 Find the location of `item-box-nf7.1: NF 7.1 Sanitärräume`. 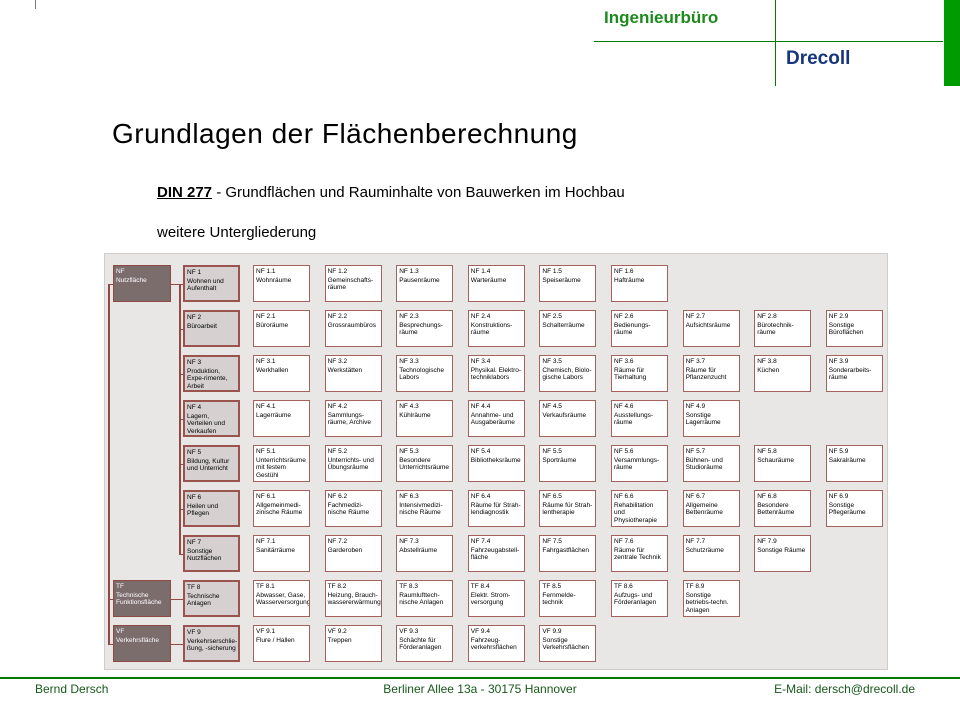

item-box-nf7.1: NF 7.1 Sanitärräume is located at coordinates (281, 553).